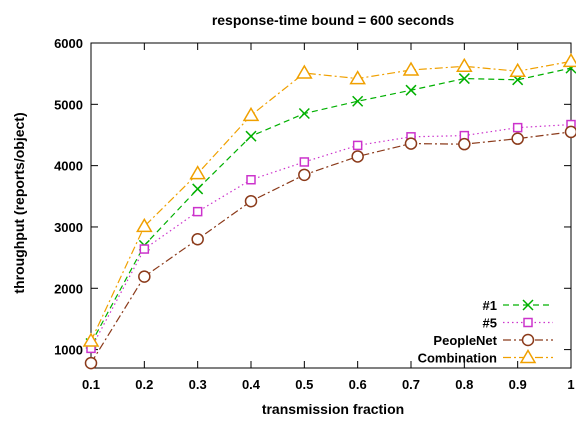 The image size is (576, 421). I want to click on x-tick-label-8: 0.9, so click(518, 384).